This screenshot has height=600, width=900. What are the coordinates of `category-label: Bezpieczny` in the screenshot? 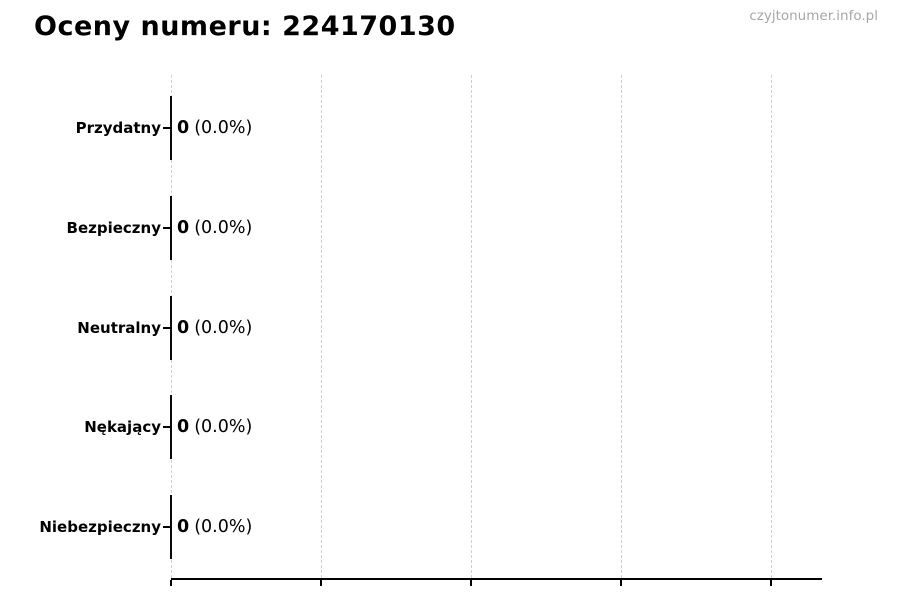 It's located at (113, 228).